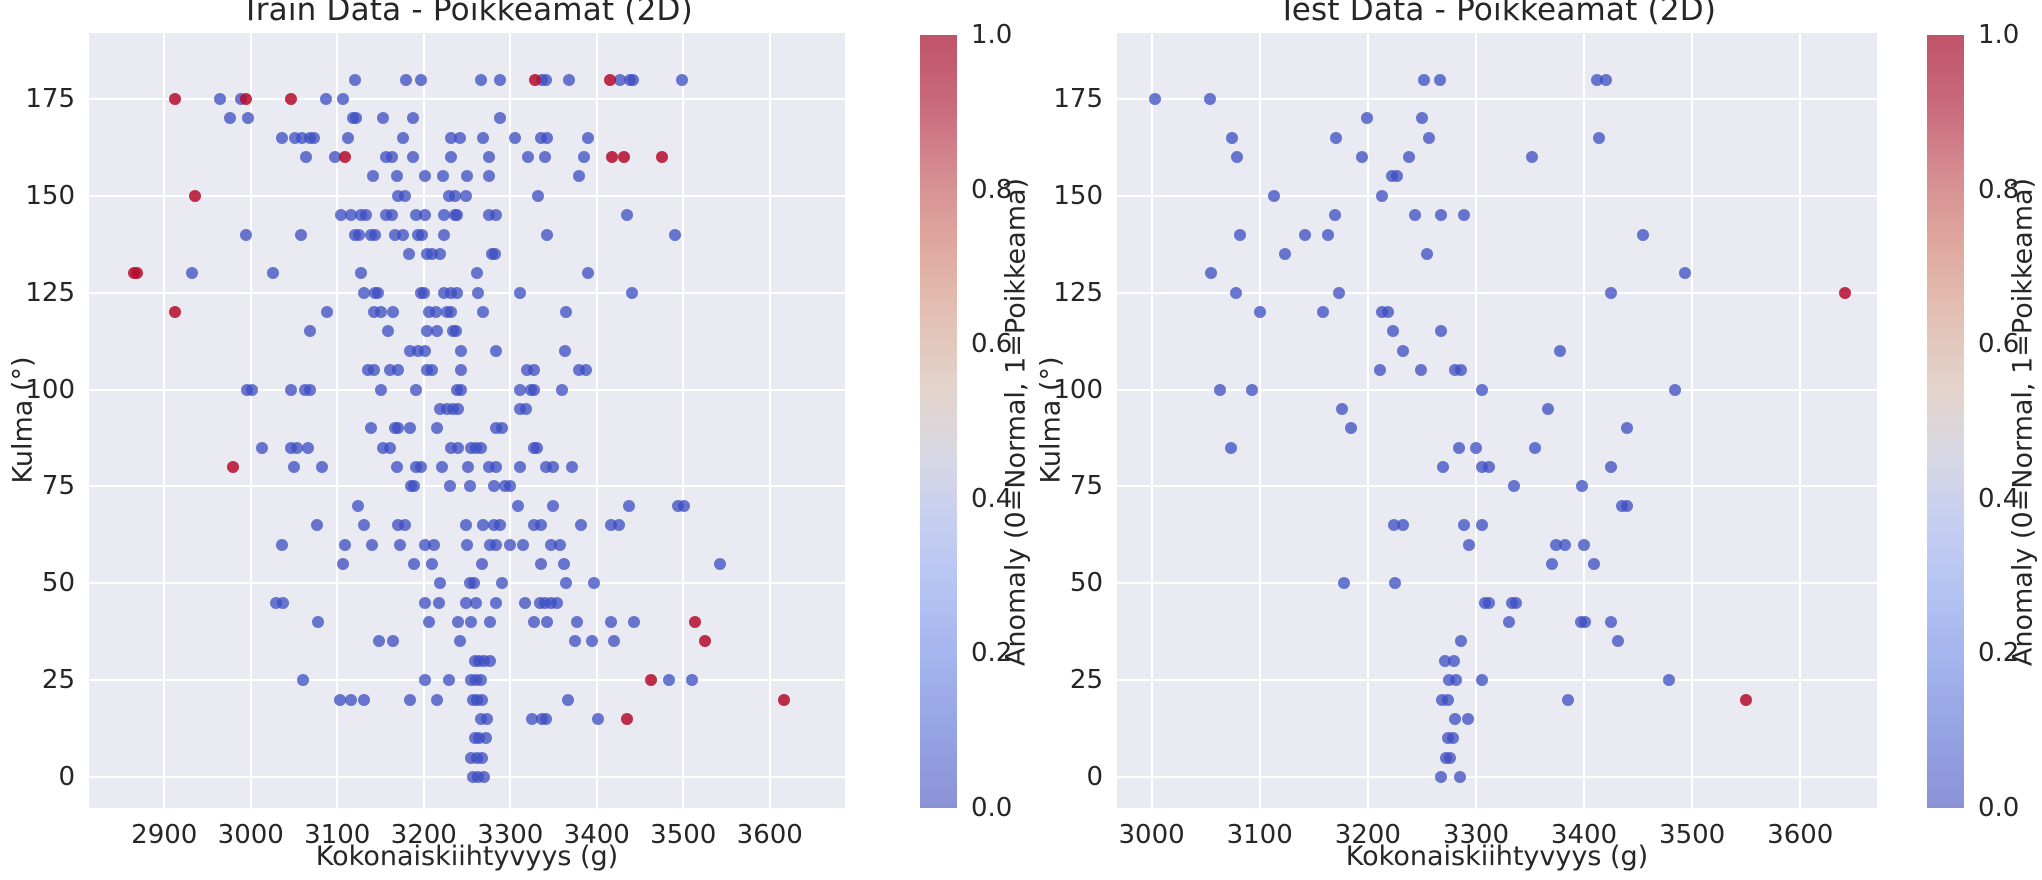 This screenshot has height=880, width=2042. I want to click on colorbar-tick-label: 0.8, so click(992, 189).